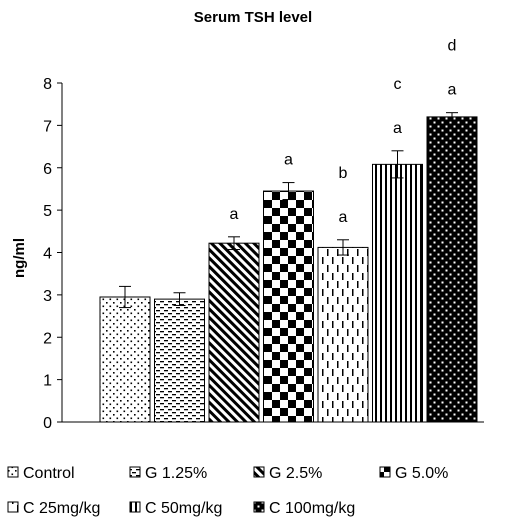 This screenshot has height=527, width=506. I want to click on y-axis-label: ng/ml, so click(19, 258).